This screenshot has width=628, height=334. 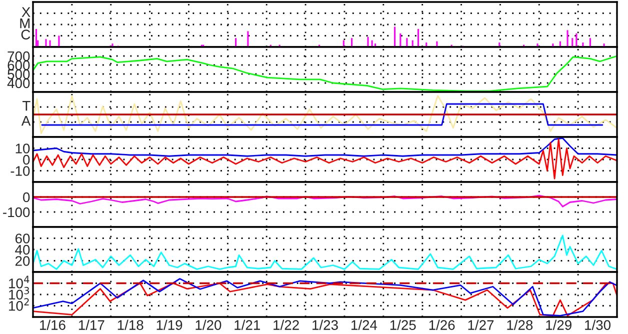 What do you see at coordinates (53, 325) in the screenshot?
I see `x-tick-label: 1/16` at bounding box center [53, 325].